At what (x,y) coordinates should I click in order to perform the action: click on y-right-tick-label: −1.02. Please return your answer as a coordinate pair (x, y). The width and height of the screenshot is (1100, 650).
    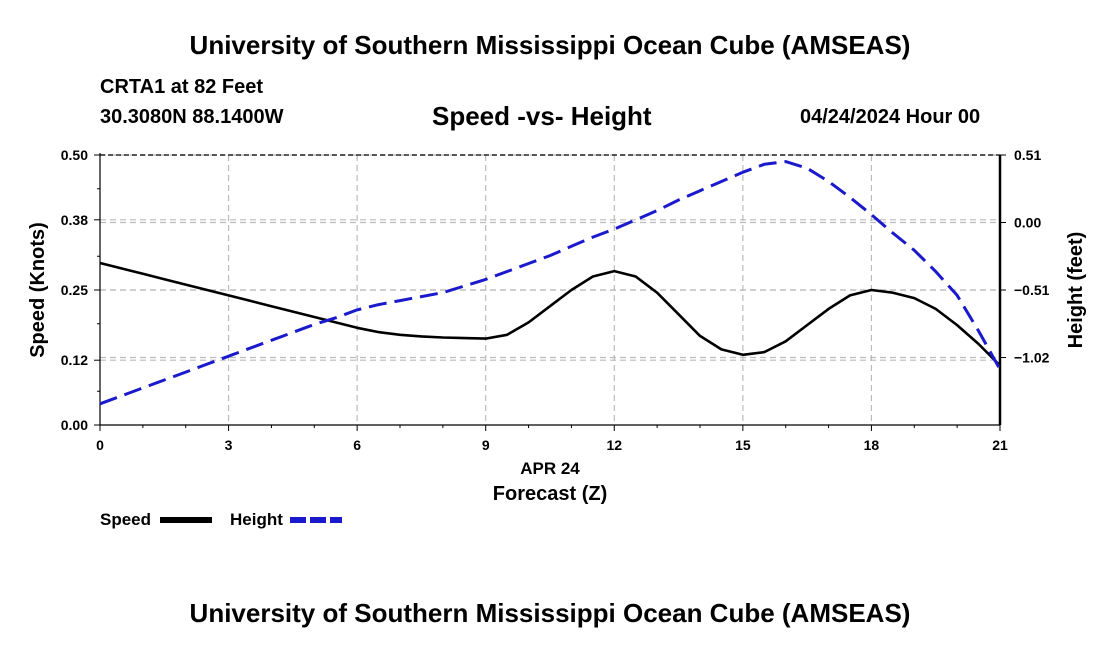
    Looking at the image, I should click on (1032, 358).